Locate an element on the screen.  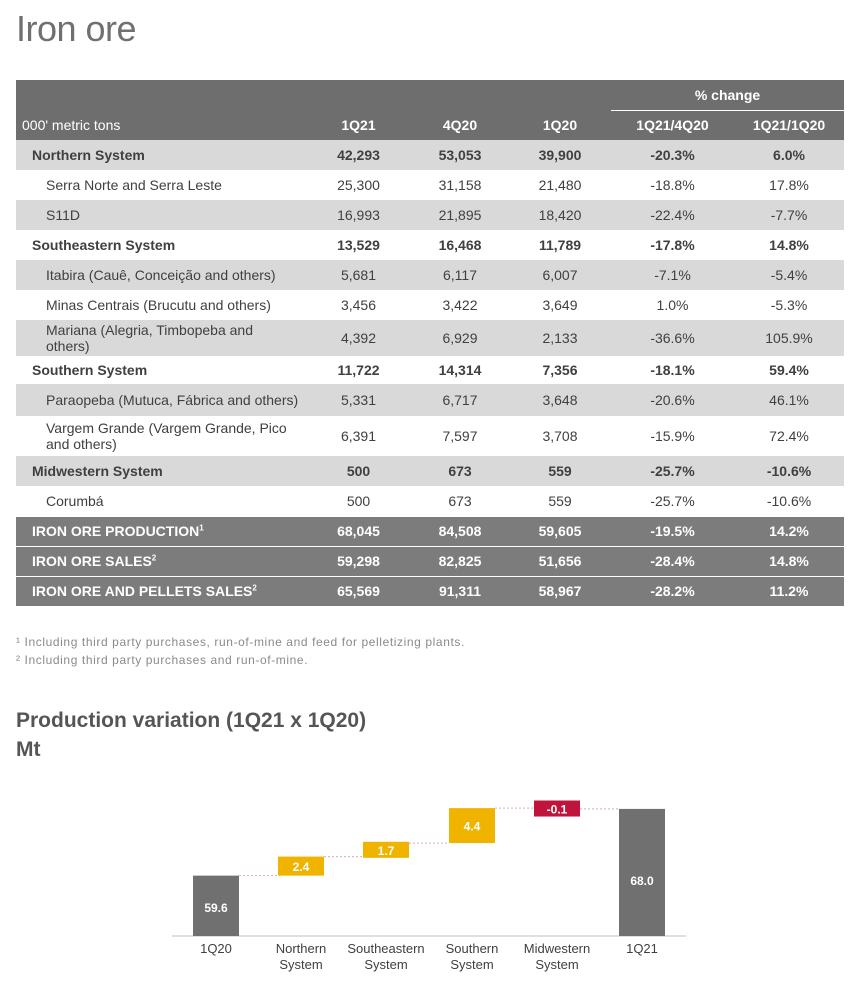
change-1q21-4q20: -25.7% is located at coordinates (672, 501).